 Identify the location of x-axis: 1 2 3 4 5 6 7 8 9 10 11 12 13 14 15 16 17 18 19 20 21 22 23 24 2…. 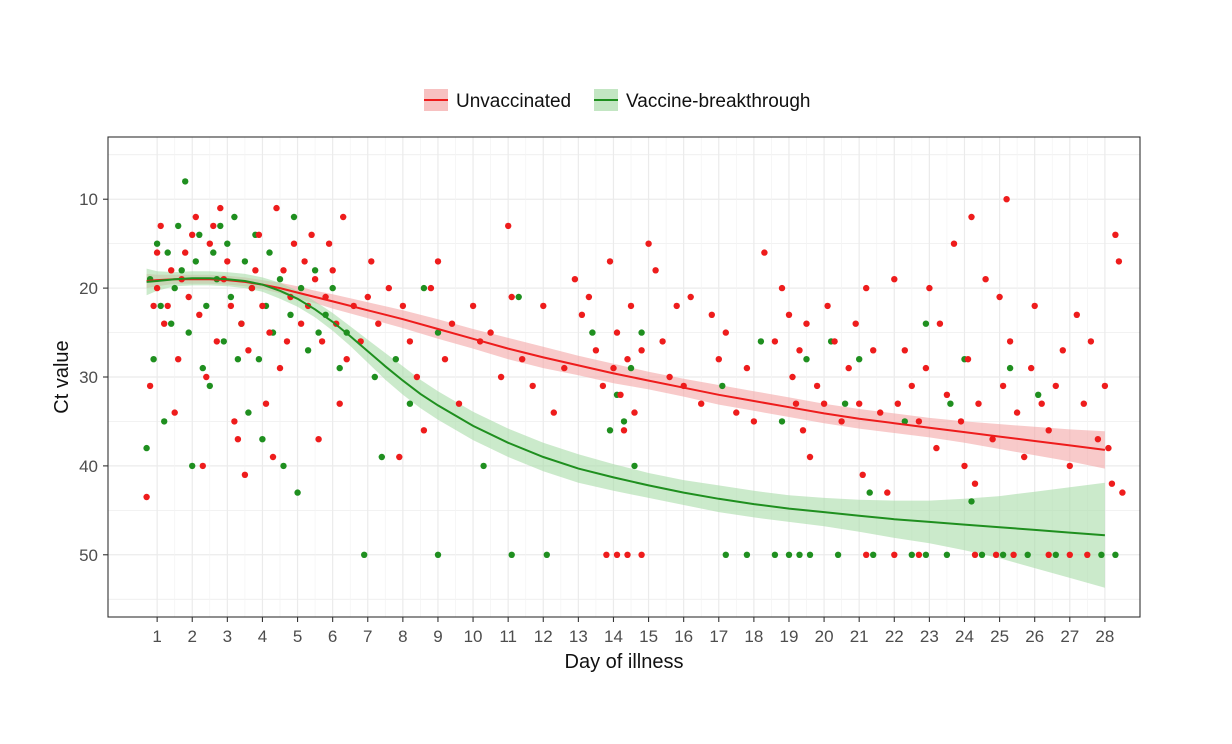
(633, 631).